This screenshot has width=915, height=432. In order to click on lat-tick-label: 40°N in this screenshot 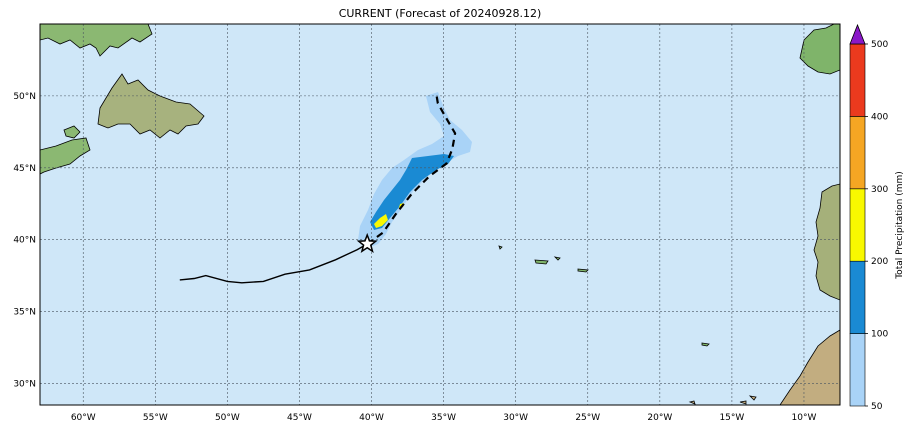, I will do `click(24, 241)`.